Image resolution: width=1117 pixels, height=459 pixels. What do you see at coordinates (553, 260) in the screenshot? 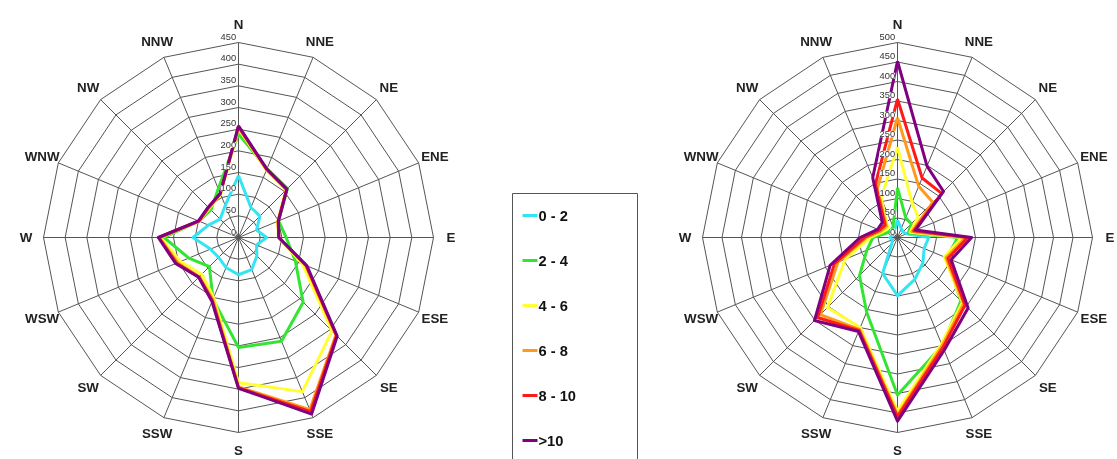
I see `legend-label: 2 - 4` at bounding box center [553, 260].